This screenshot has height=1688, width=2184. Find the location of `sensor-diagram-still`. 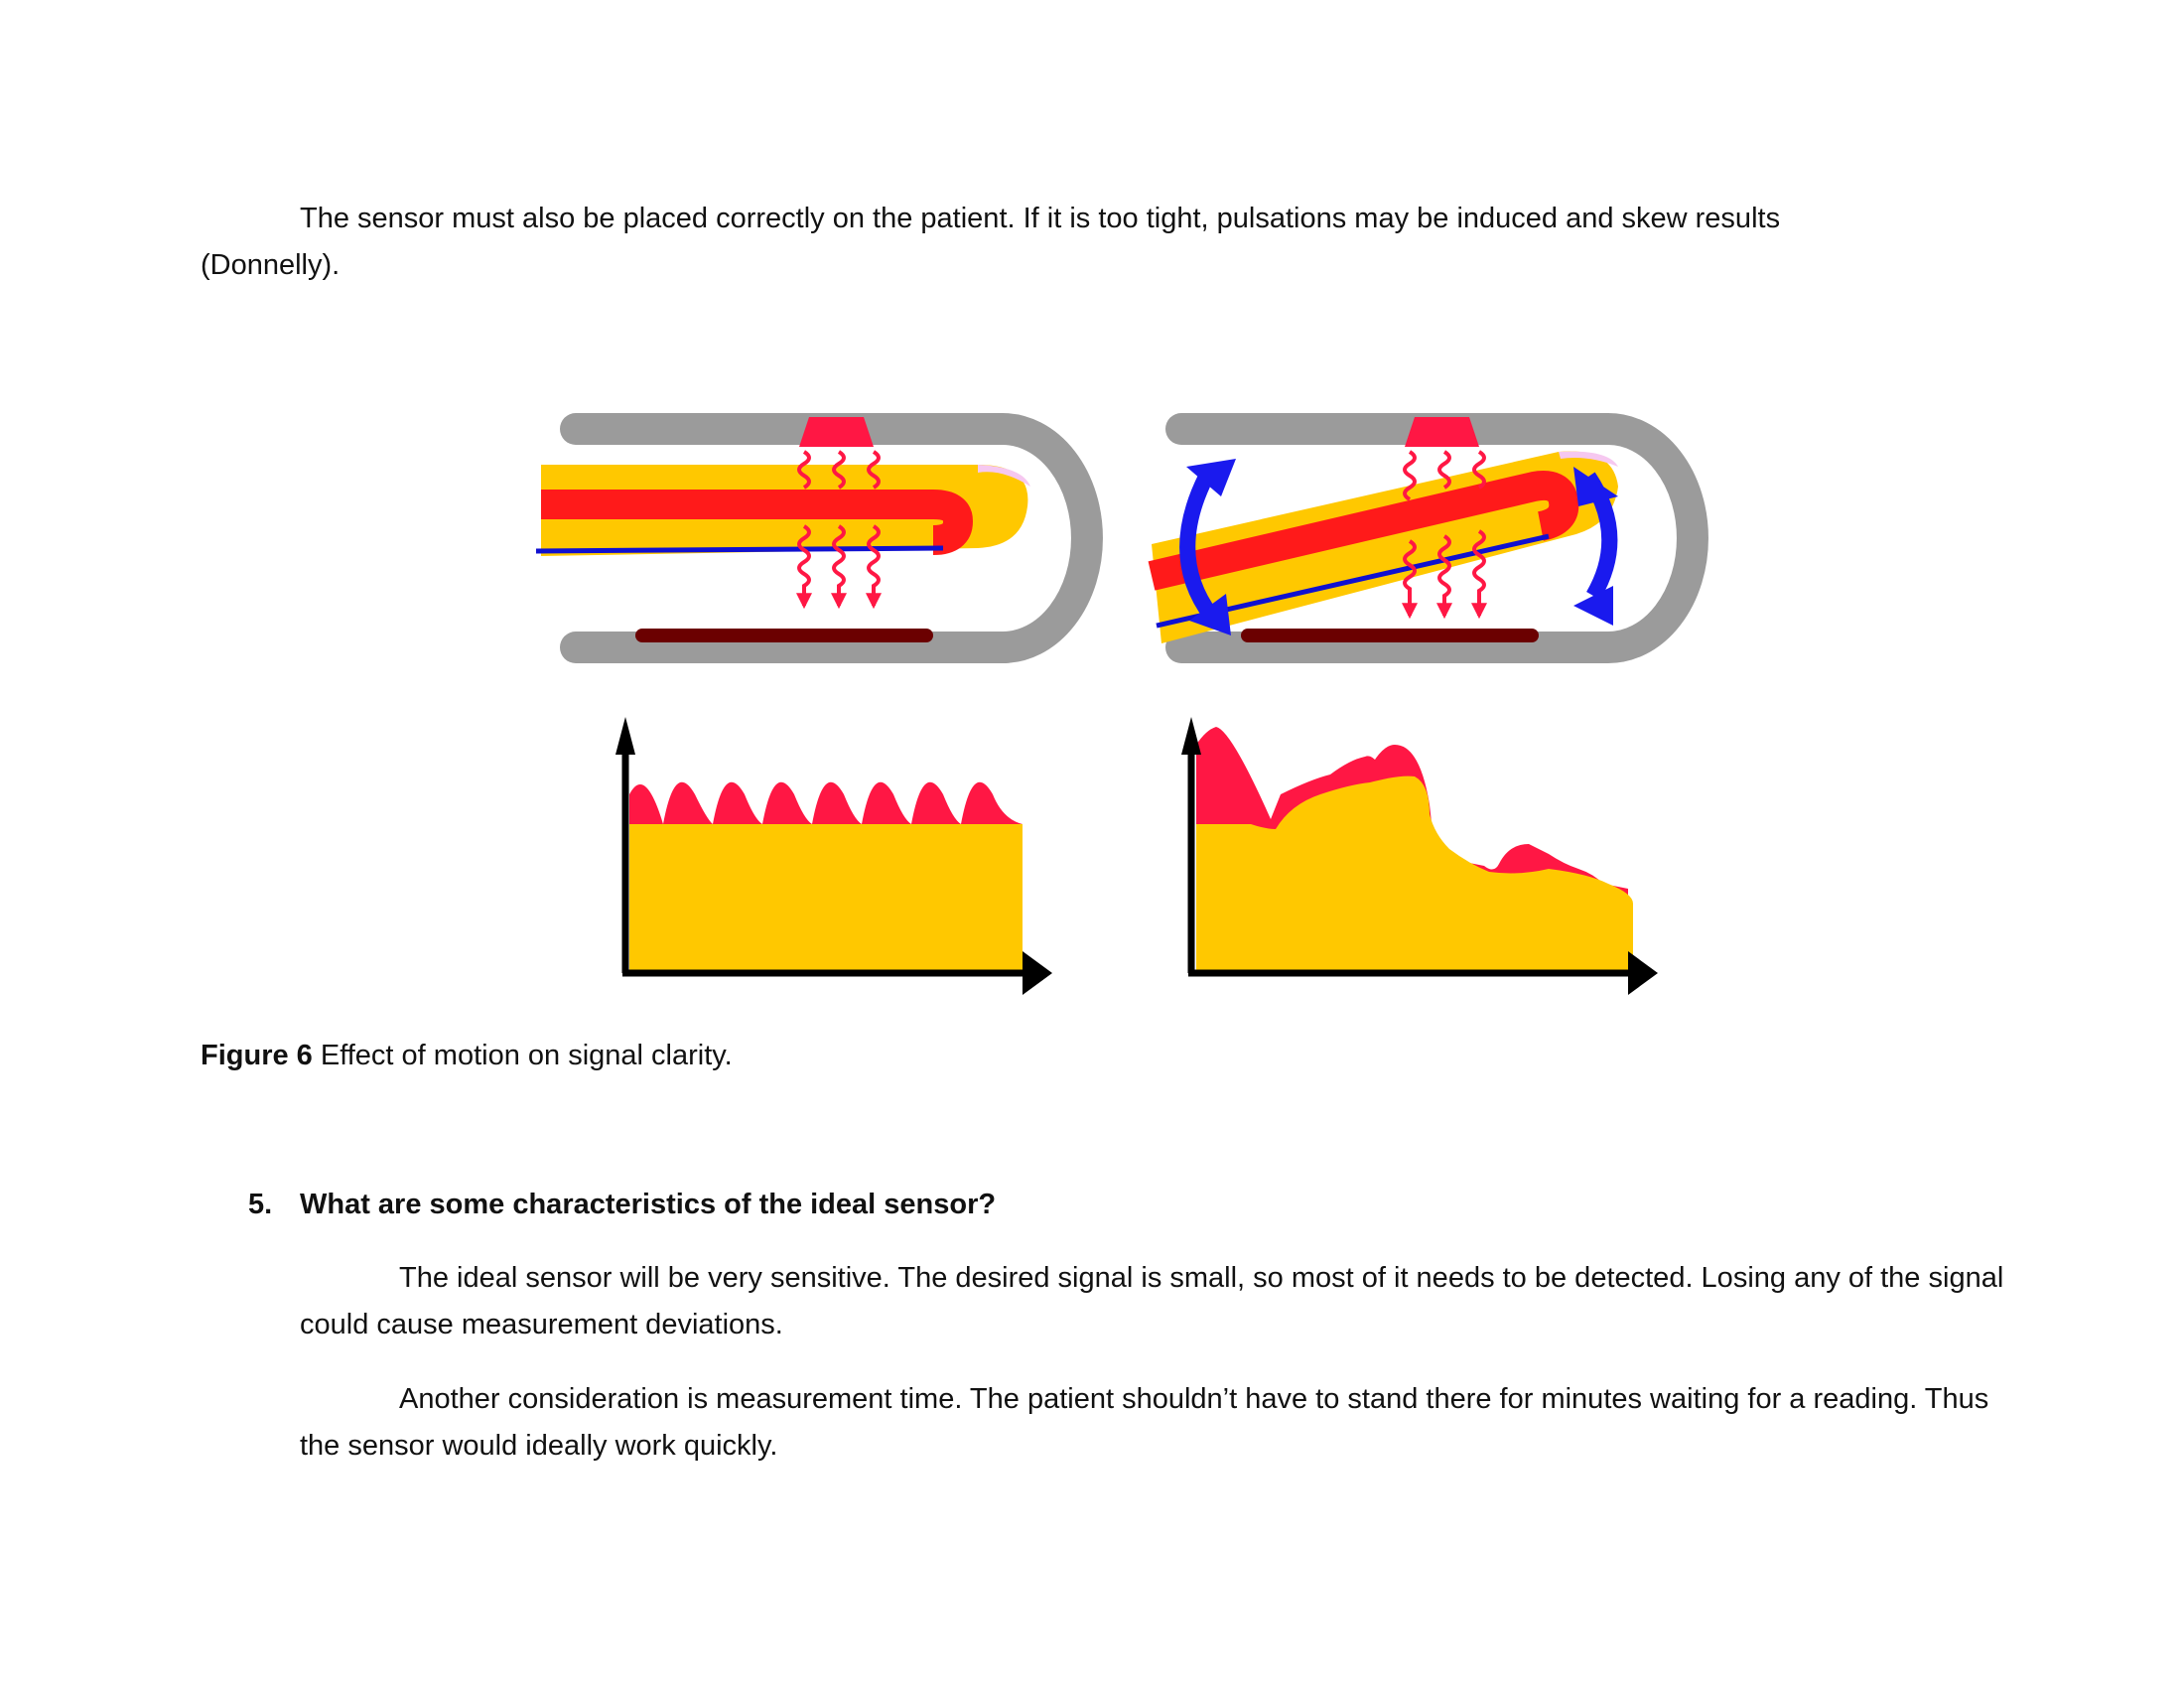

sensor-diagram-still is located at coordinates (819, 538).